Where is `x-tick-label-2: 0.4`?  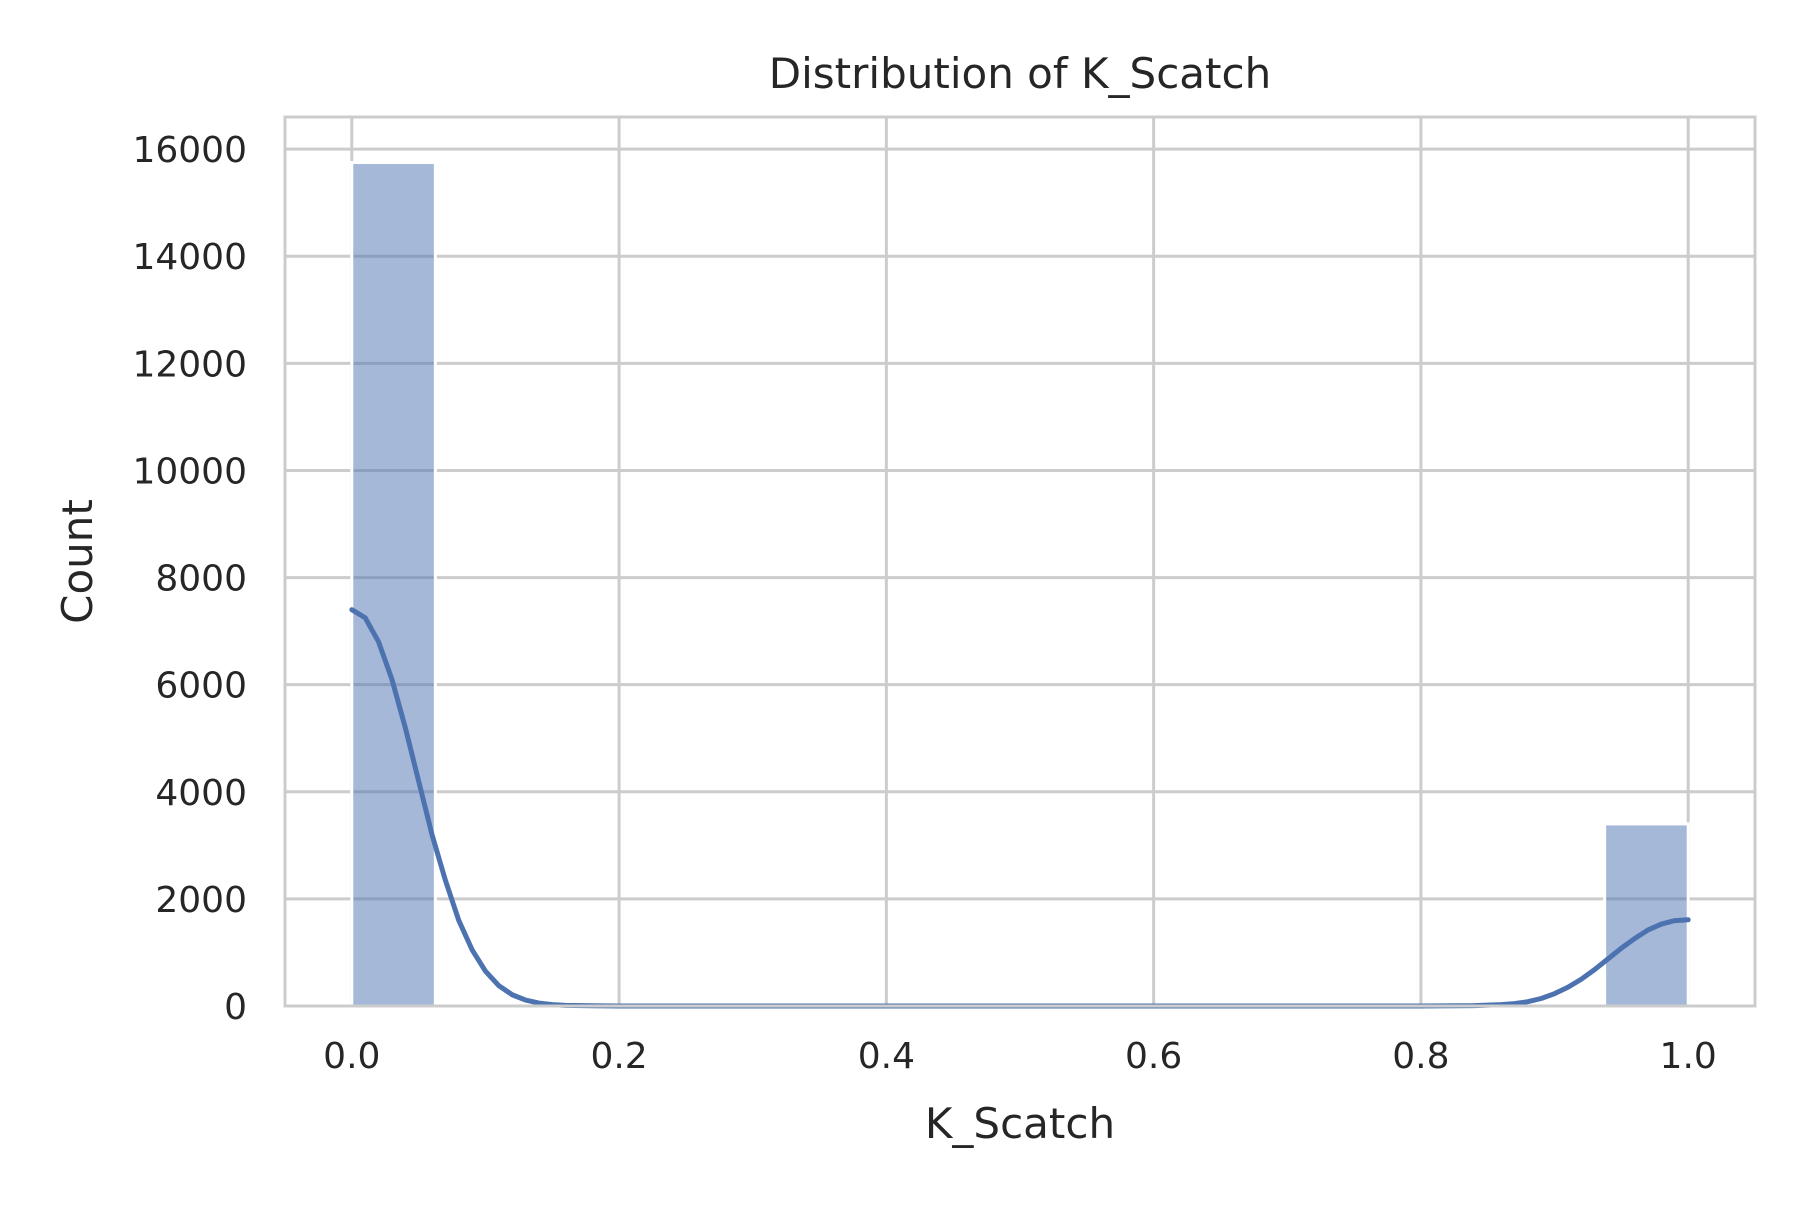 x-tick-label-2: 0.4 is located at coordinates (886, 1056).